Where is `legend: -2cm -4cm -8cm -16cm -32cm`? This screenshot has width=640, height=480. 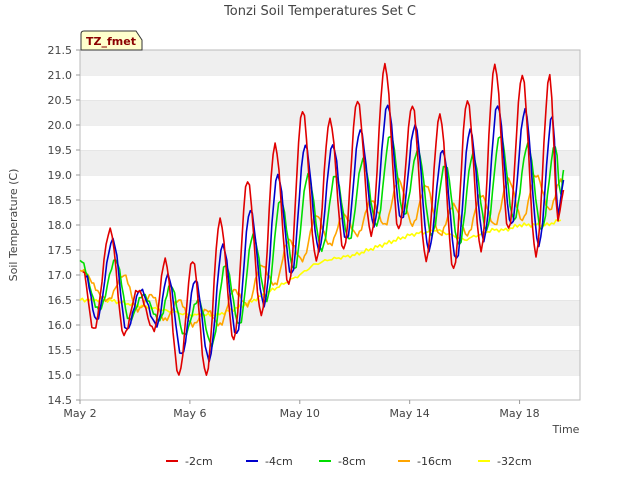 legend: -2cm -4cm -8cm -16cm -32cm is located at coordinates (349, 461).